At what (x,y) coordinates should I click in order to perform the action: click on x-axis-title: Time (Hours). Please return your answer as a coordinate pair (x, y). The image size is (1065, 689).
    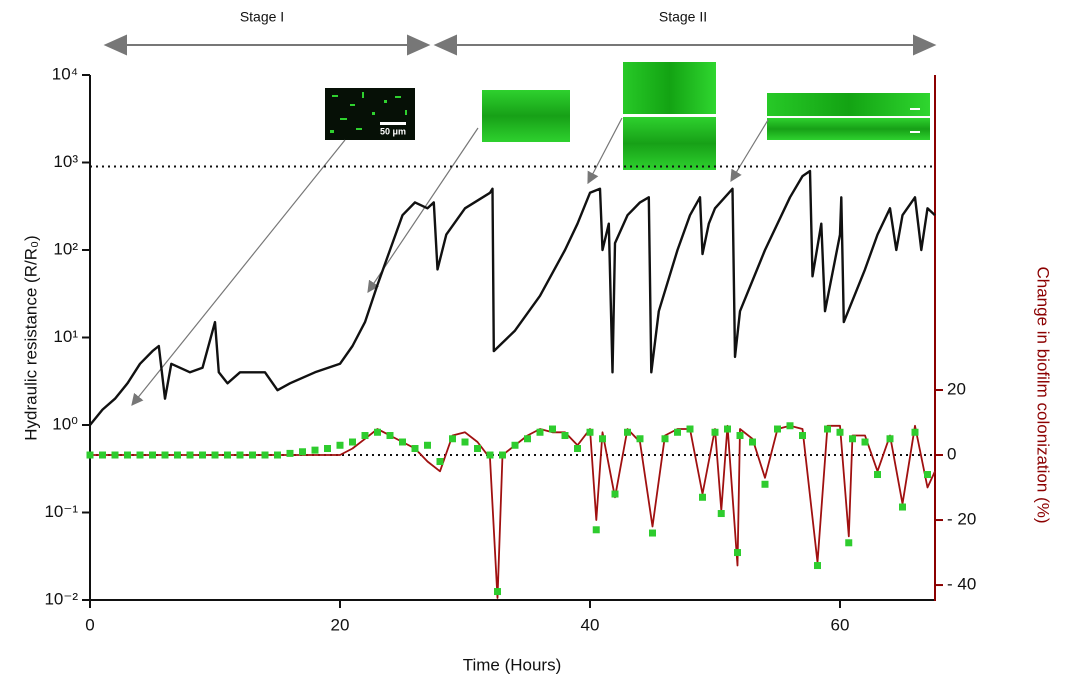
    Looking at the image, I should click on (512, 664).